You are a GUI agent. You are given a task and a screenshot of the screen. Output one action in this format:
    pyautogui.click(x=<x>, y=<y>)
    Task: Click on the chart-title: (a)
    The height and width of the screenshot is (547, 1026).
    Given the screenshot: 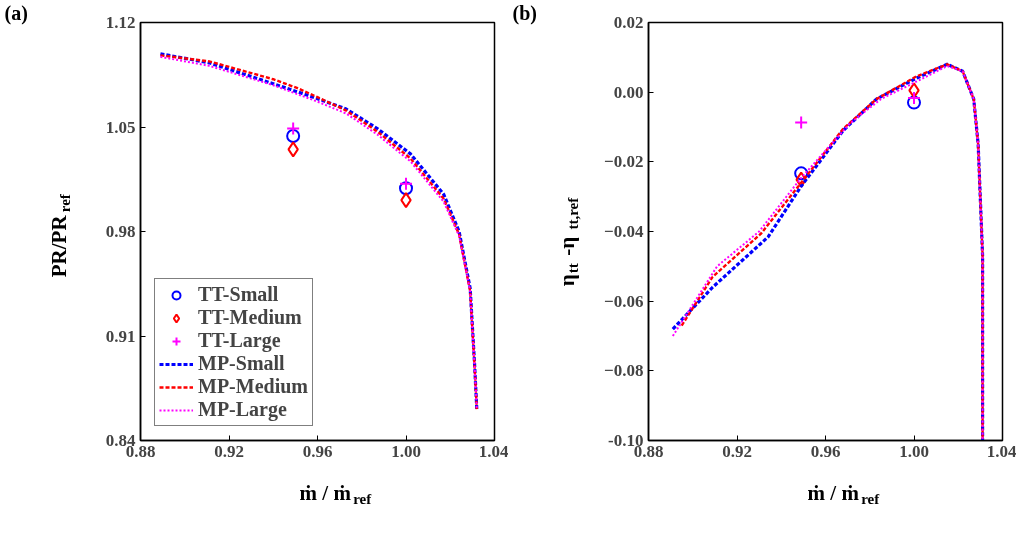 What is the action you would take?
    pyautogui.click(x=16, y=13)
    